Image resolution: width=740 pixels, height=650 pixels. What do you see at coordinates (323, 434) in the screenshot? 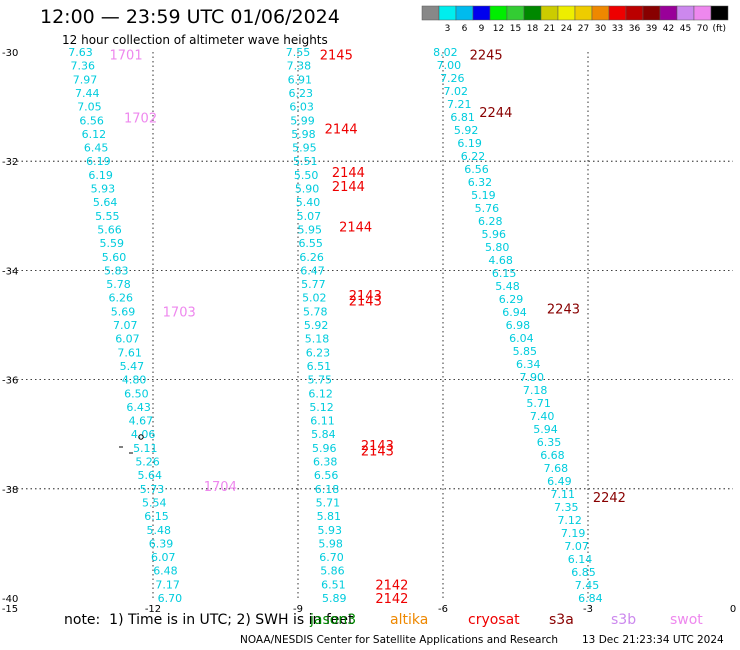
I see `swh-value-label: 5.84` at bounding box center [323, 434].